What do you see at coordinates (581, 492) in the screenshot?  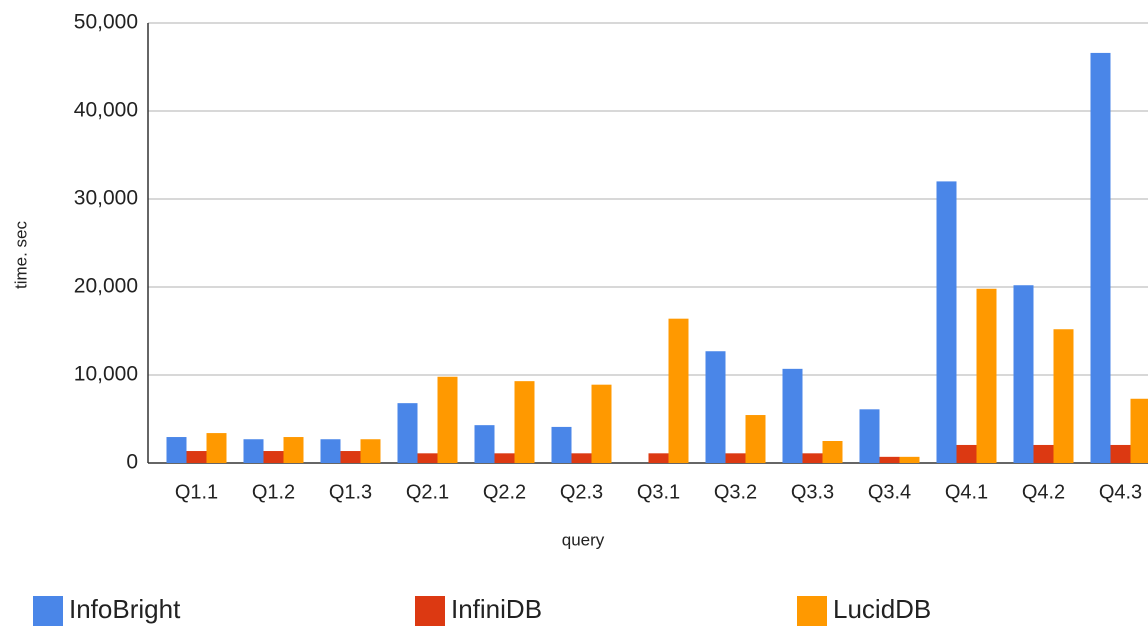 I see `x-tick-label: Q2.3` at bounding box center [581, 492].